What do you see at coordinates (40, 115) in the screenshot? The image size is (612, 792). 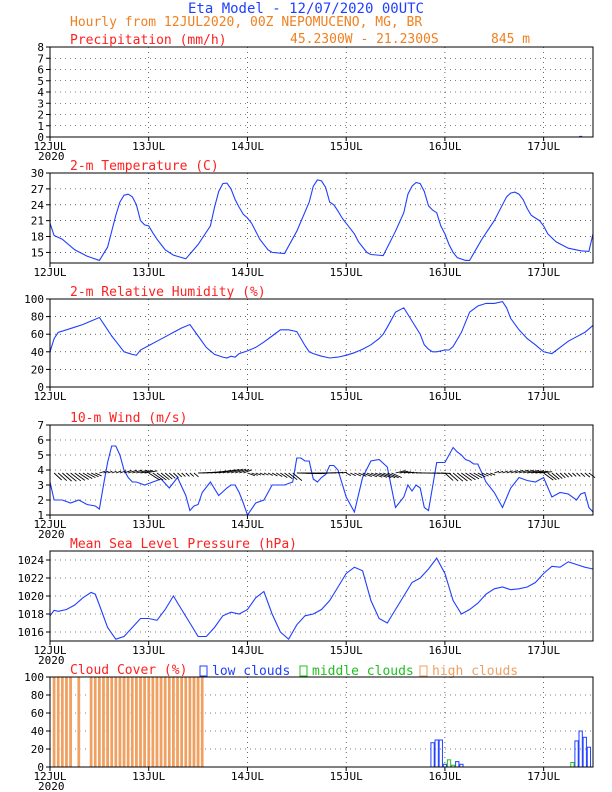 I see `precipitation-ytick-label: 2` at bounding box center [40, 115].